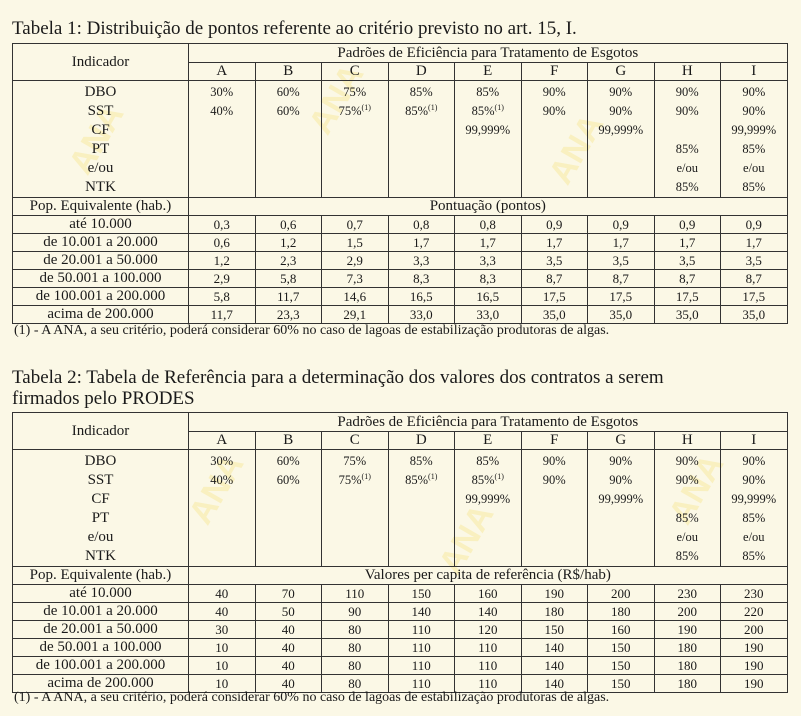 The image size is (801, 716). Describe the element at coordinates (687, 314) in the screenshot. I see `value-cell: 35,0` at that location.